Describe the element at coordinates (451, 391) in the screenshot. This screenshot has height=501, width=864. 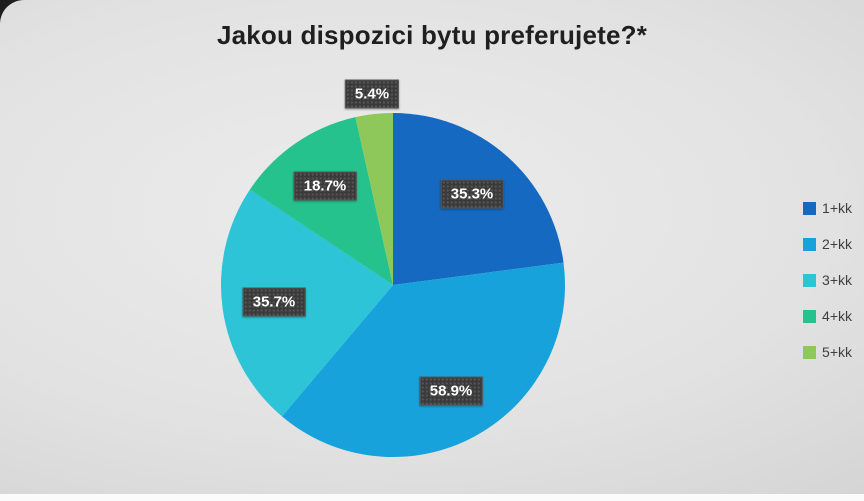
I see `slice-label-2+kk: 58.9%` at that location.